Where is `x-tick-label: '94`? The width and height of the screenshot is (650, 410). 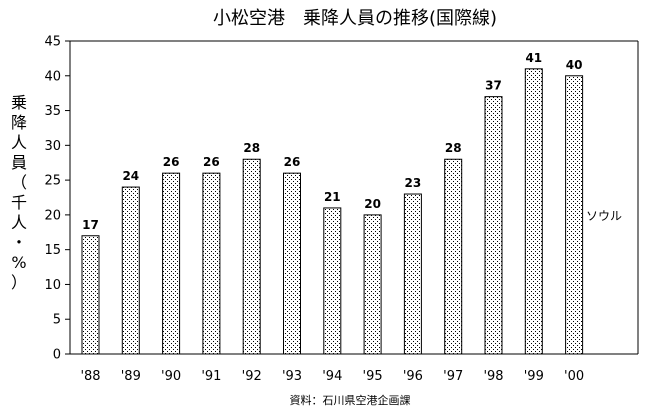
x-tick-label: '94 is located at coordinates (332, 376).